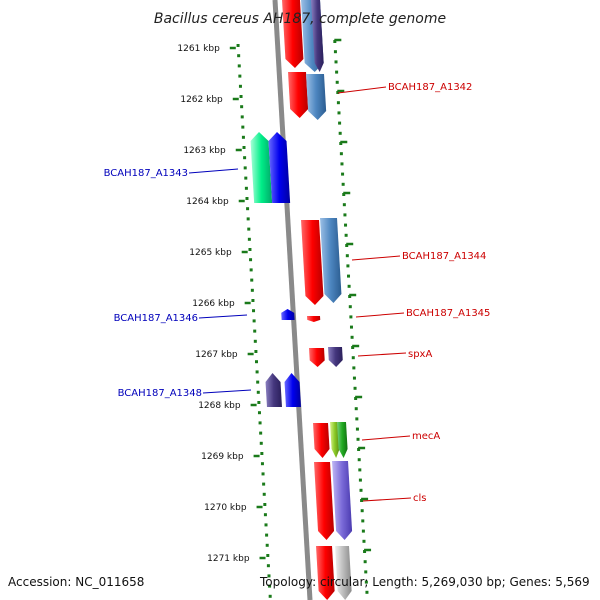 This screenshot has height=600, width=600. Describe the element at coordinates (314, 319) in the screenshot. I see `gene-arrow-bcah187-a1345` at that location.